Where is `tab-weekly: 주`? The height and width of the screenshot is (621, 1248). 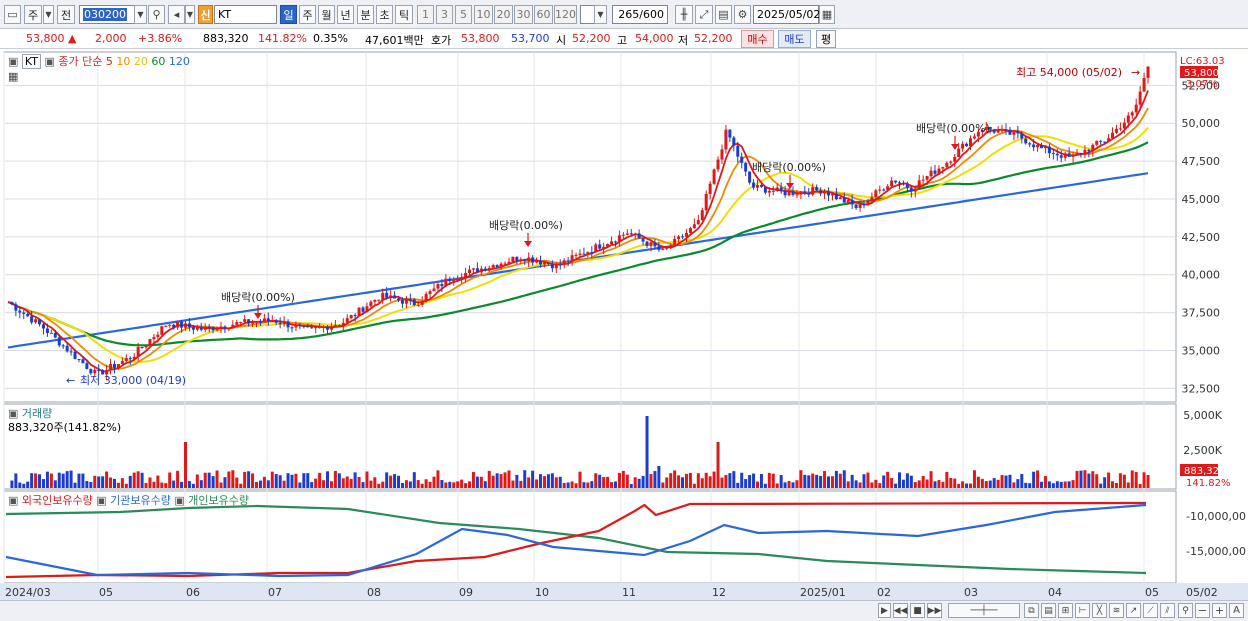 tab-weekly: 주 is located at coordinates (307, 14).